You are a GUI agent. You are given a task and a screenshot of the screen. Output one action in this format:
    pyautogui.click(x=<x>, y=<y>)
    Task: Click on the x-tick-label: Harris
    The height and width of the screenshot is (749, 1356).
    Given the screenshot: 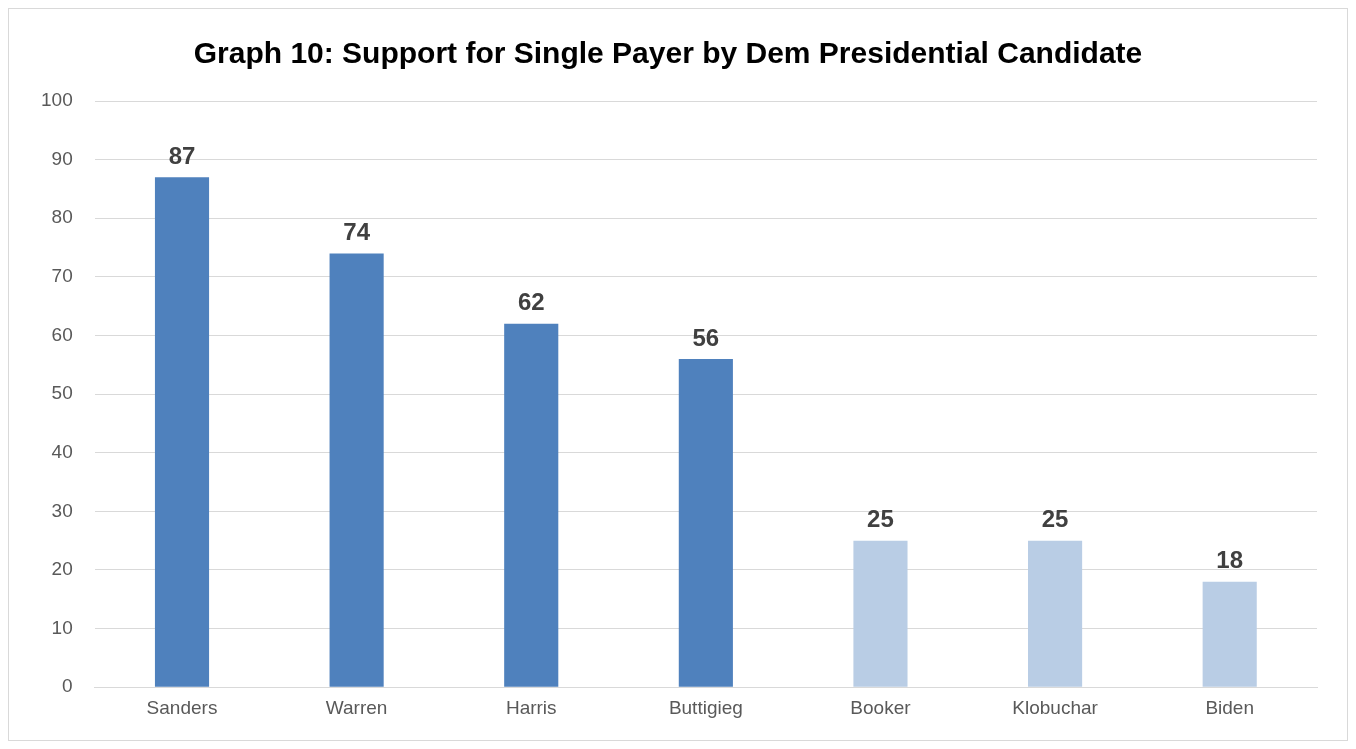 What is the action you would take?
    pyautogui.click(x=531, y=707)
    